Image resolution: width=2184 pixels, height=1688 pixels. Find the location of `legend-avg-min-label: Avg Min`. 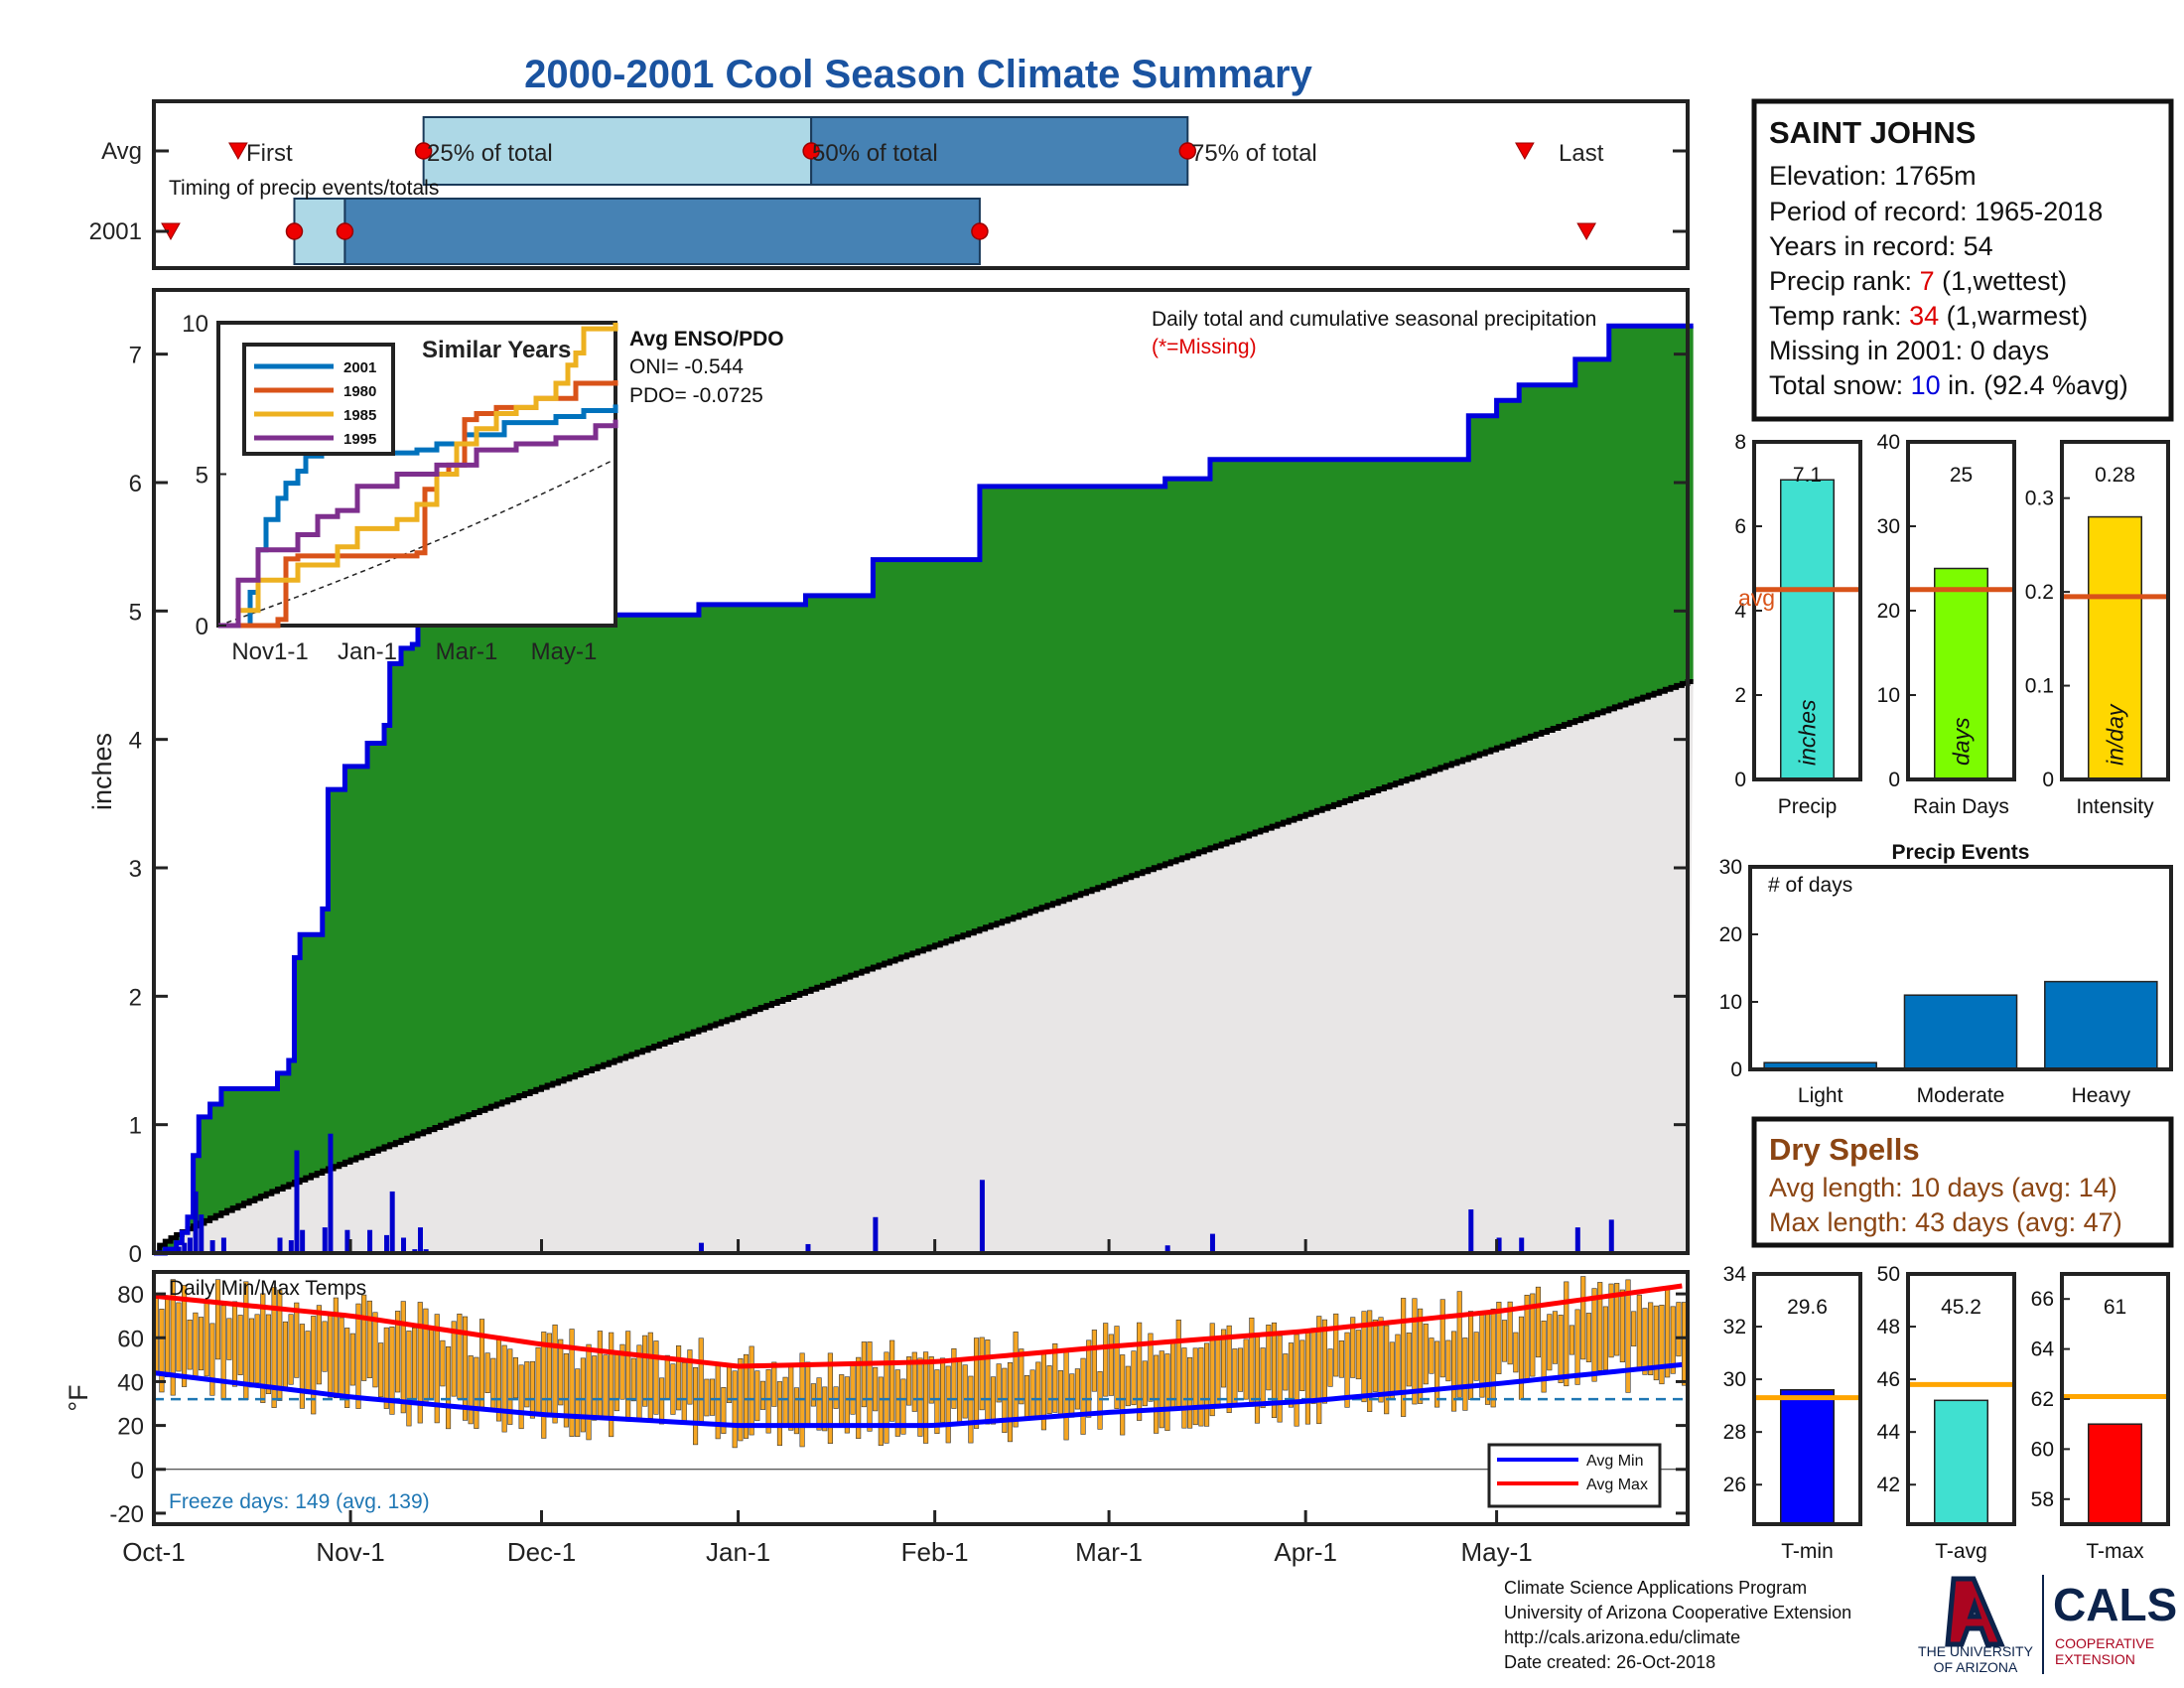

legend-avg-min-label: Avg Min is located at coordinates (1615, 1461).